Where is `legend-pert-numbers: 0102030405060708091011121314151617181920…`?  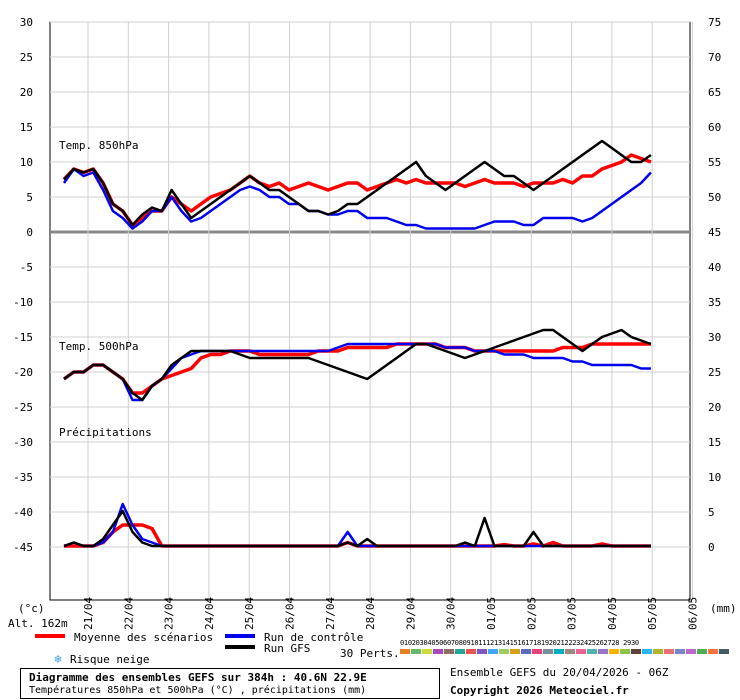
legend-pert-numbers: 0102030405060708091011121314151617181920… is located at coordinates (519, 643).